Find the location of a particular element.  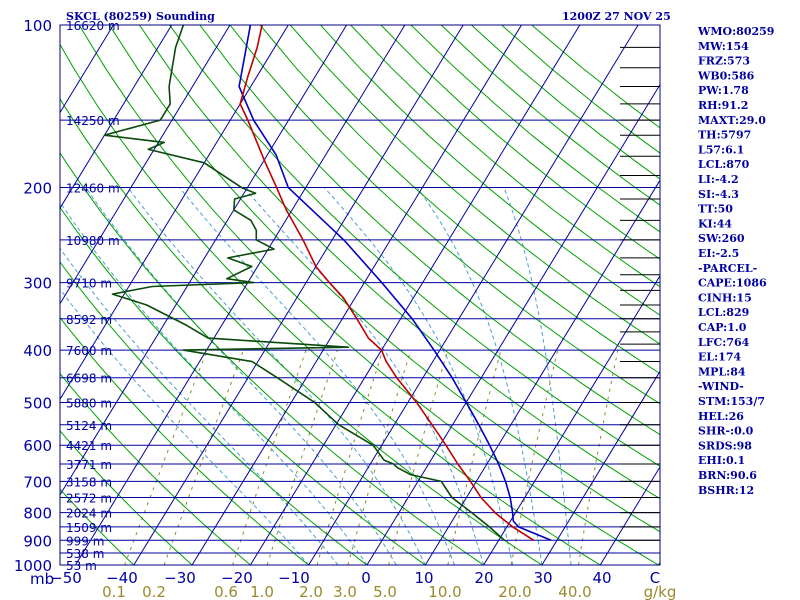

pressure-unit-label: mb is located at coordinates (42, 579).